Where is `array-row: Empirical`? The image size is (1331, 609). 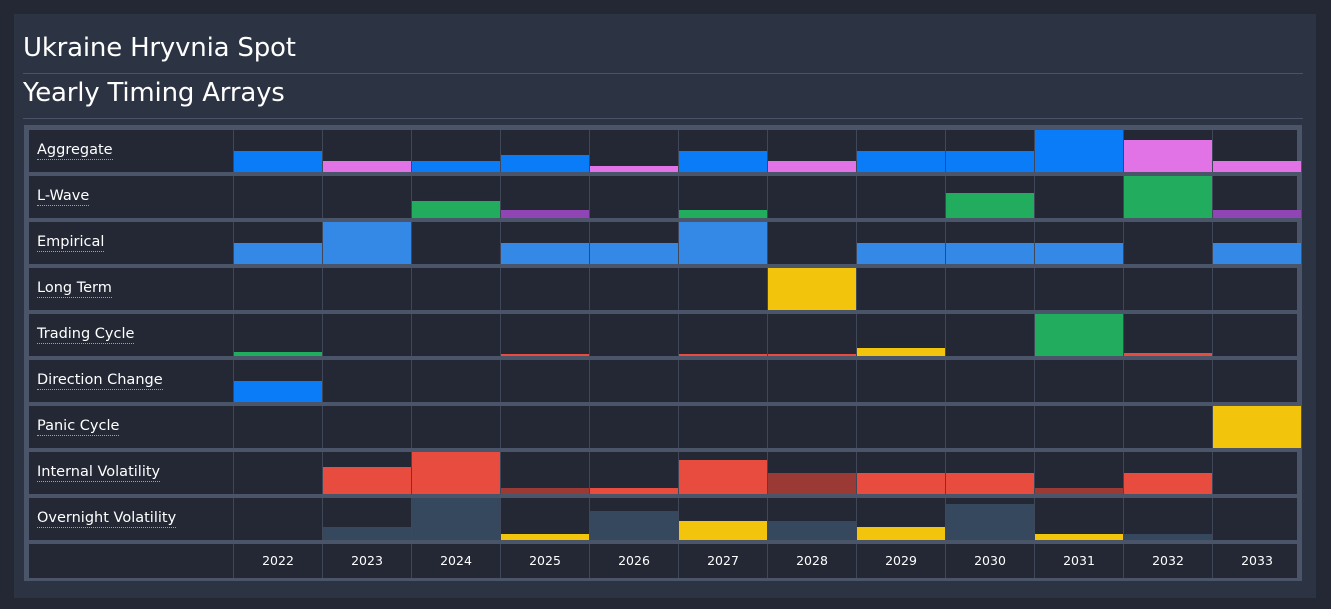
array-row: Empirical is located at coordinates (665, 243).